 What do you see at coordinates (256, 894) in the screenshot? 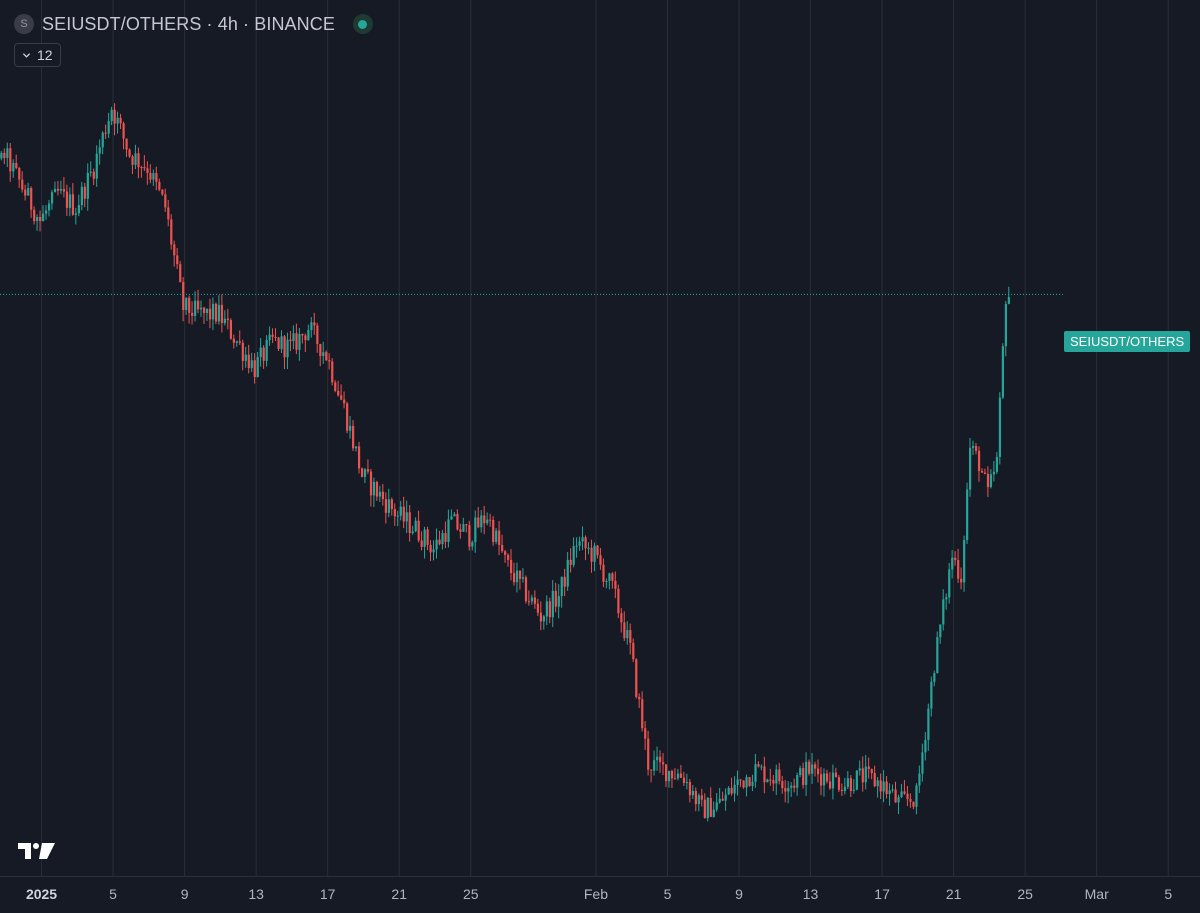
I see `time-axis-tick-label: 13` at bounding box center [256, 894].